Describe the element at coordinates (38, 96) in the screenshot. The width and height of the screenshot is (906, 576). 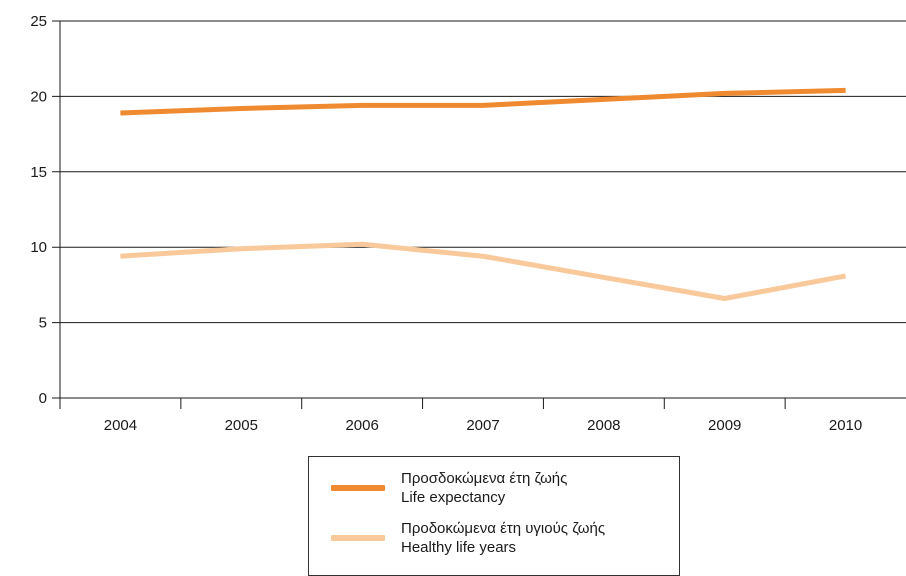
I see `y-tick-label-20: 20` at that location.